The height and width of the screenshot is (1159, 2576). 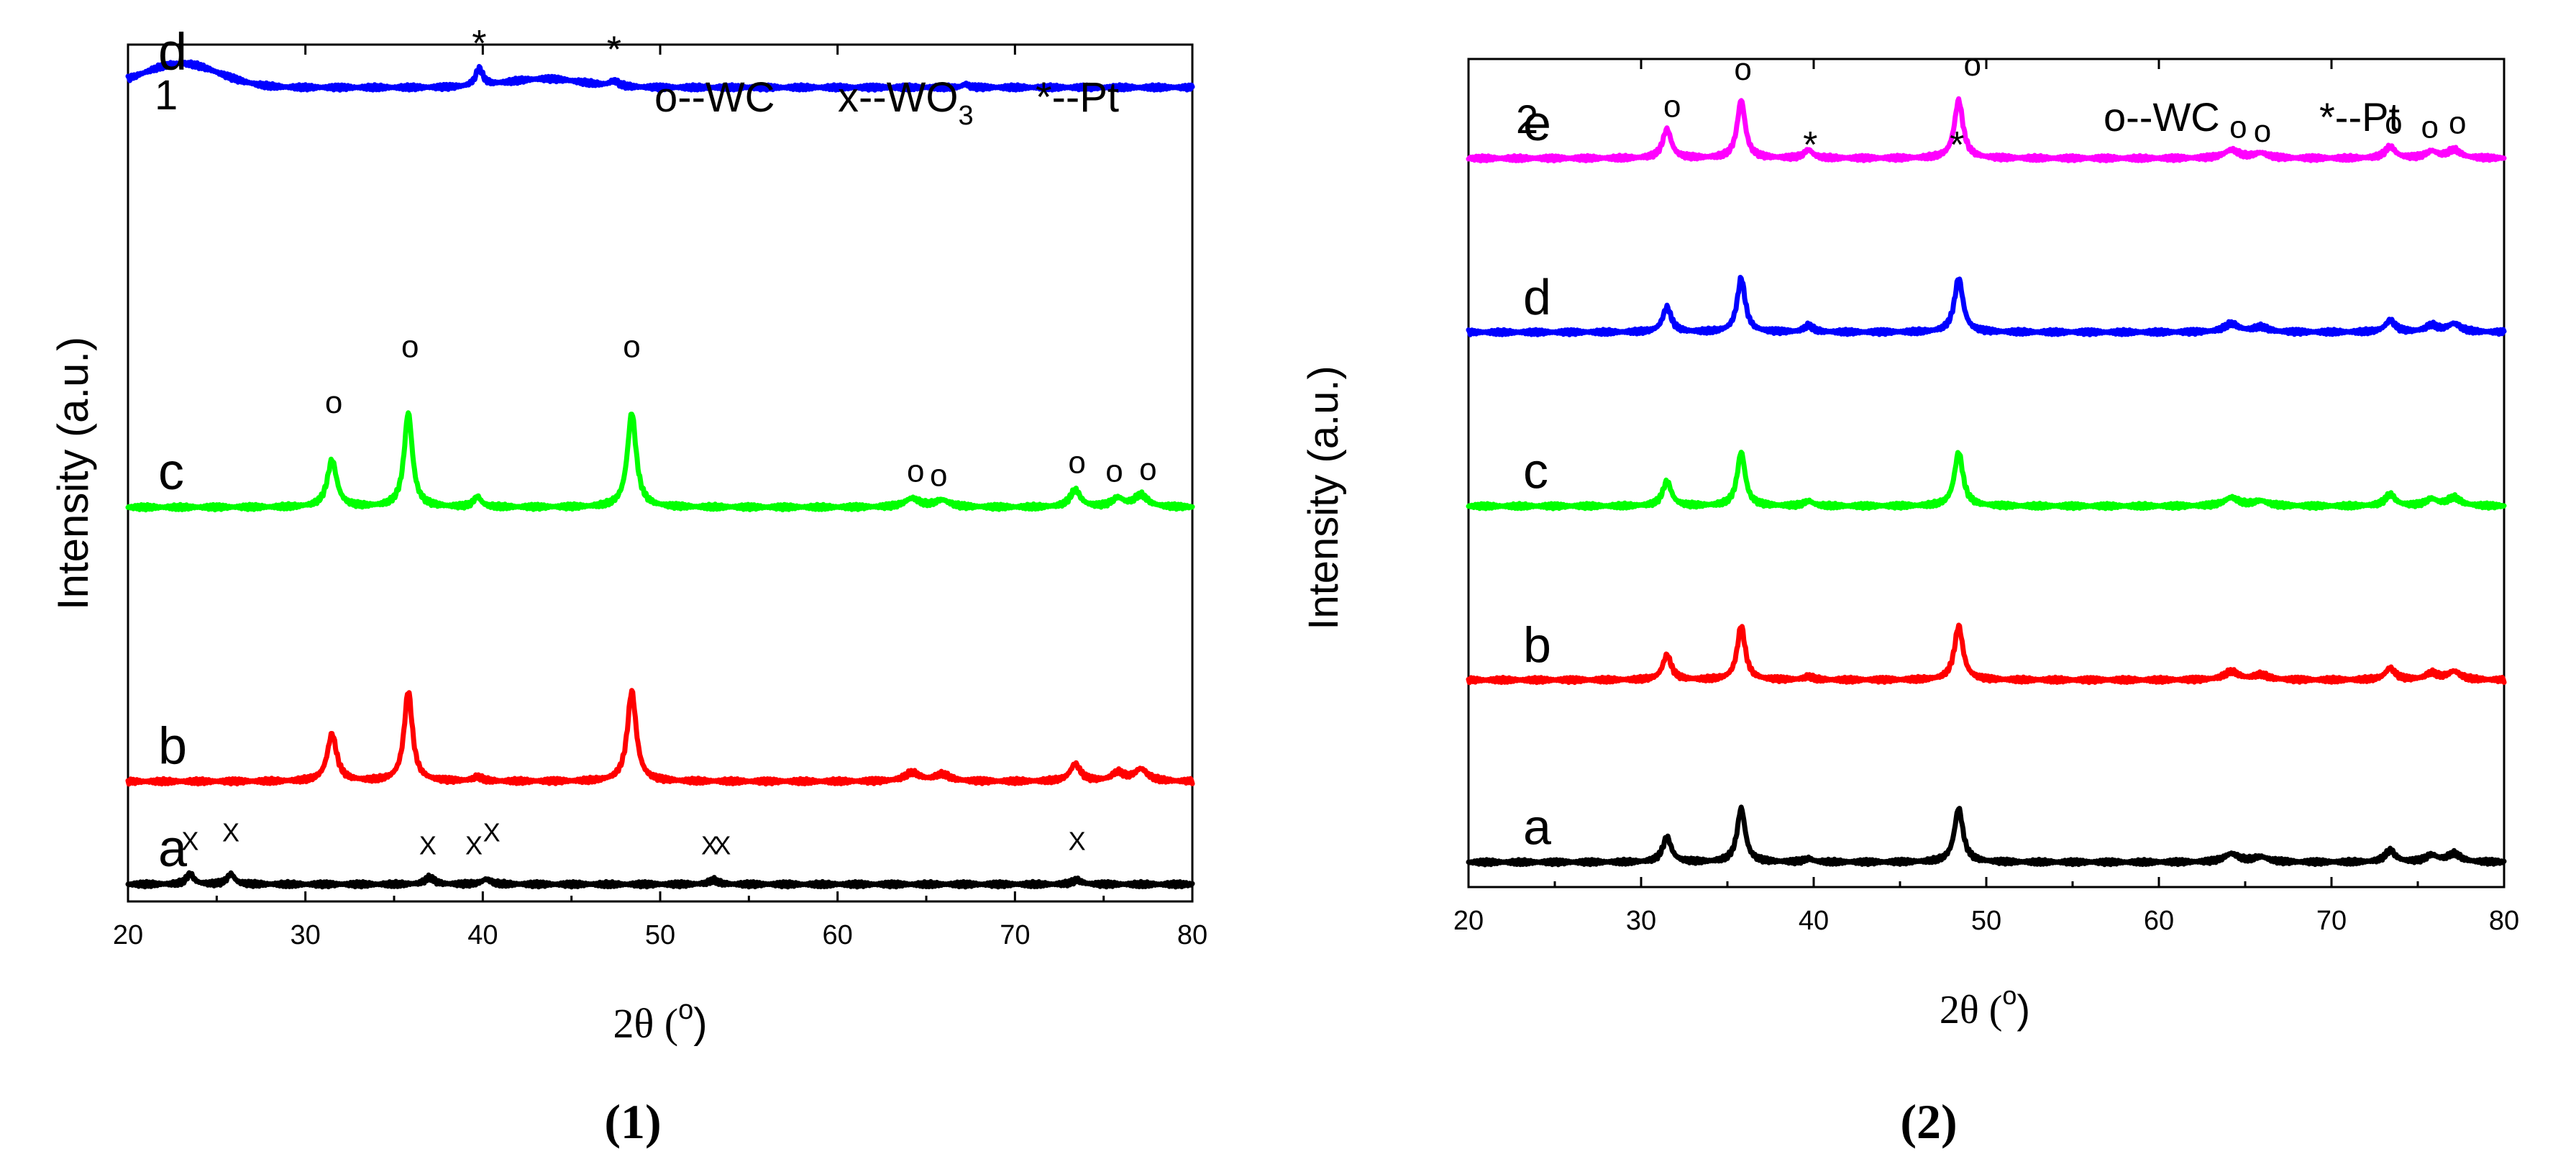 What do you see at coordinates (2024, 1009) in the screenshot?
I see `x-axis-label-close-2: )` at bounding box center [2024, 1009].